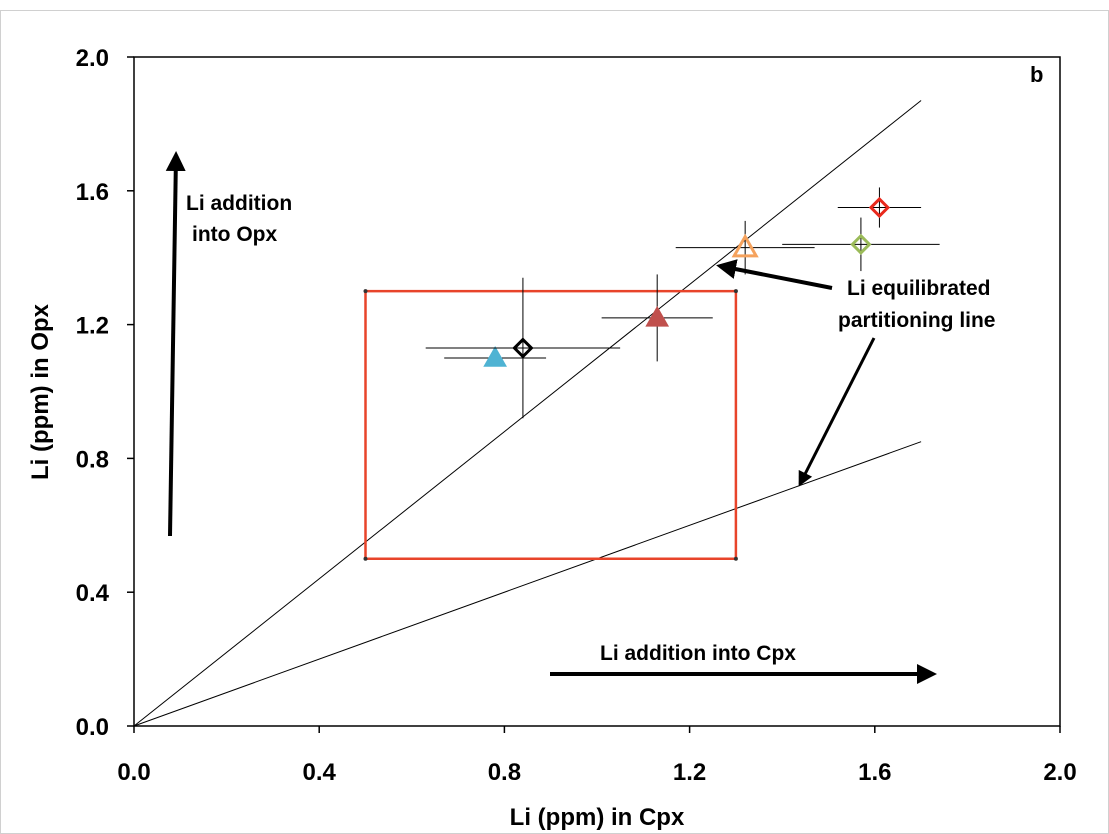 The height and width of the screenshot is (834, 1109). What do you see at coordinates (234, 234) in the screenshot?
I see `opx-annotation-line2: into Opx` at bounding box center [234, 234].